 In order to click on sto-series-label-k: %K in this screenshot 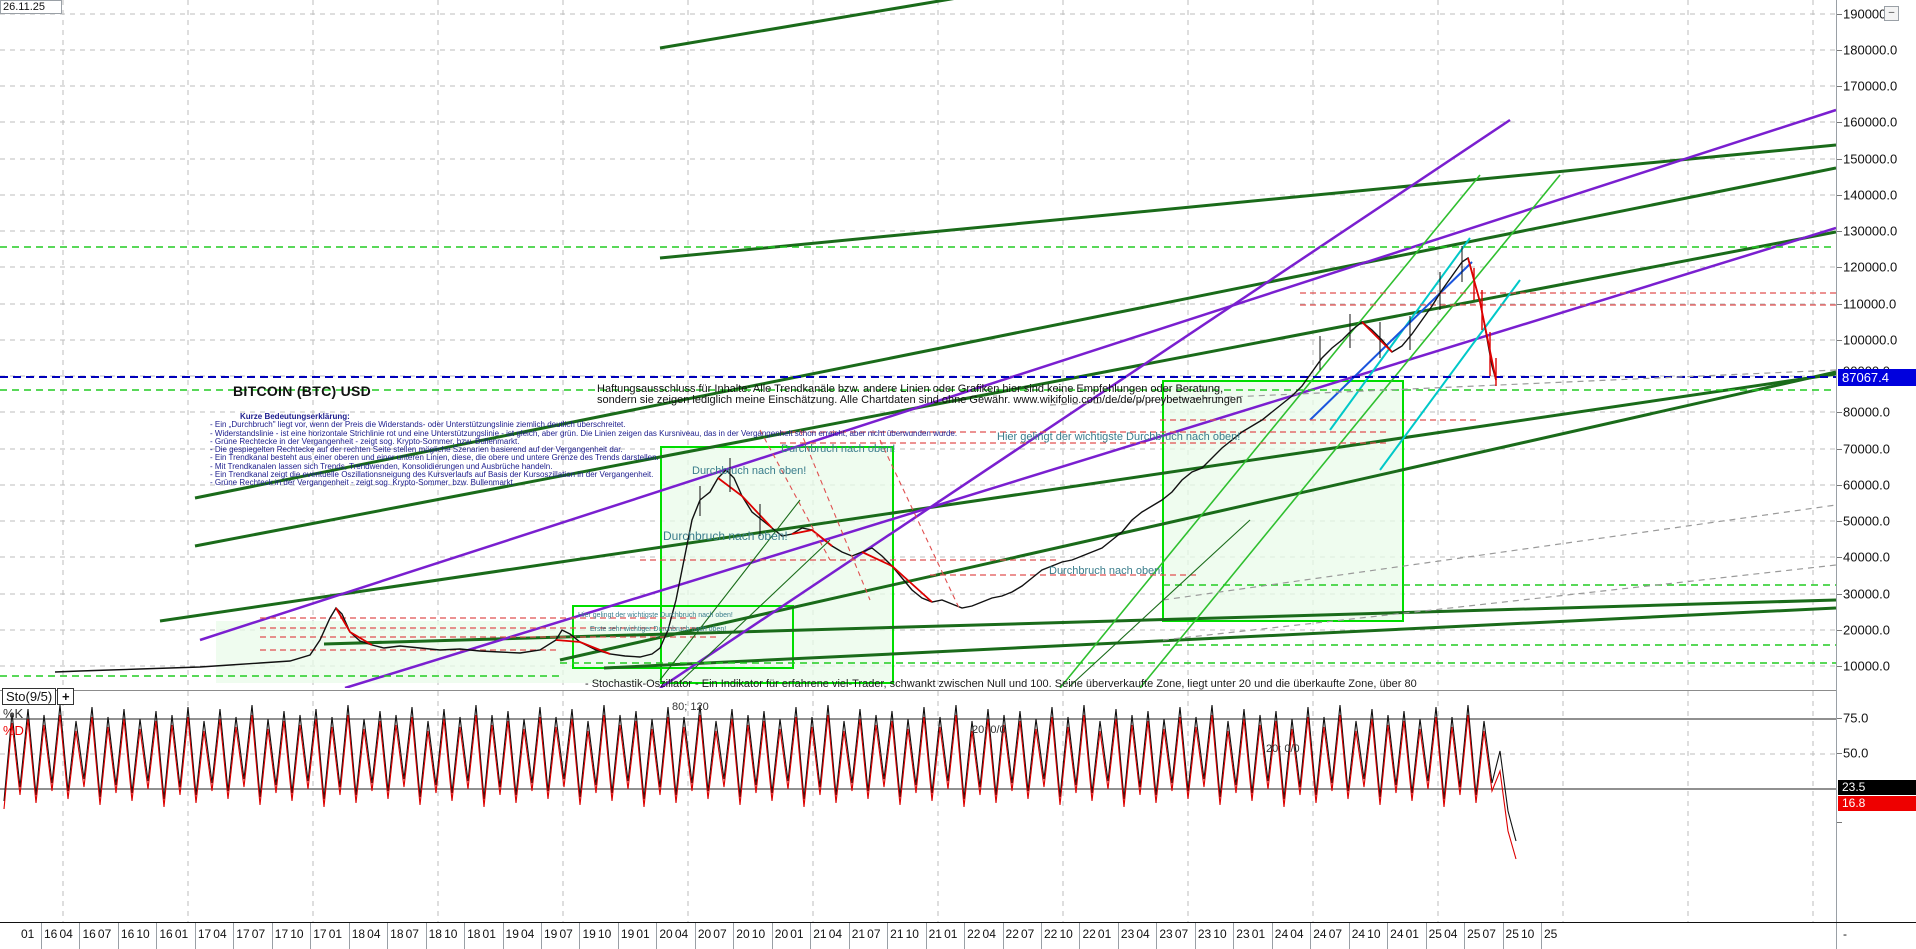, I will do `click(13, 713)`.